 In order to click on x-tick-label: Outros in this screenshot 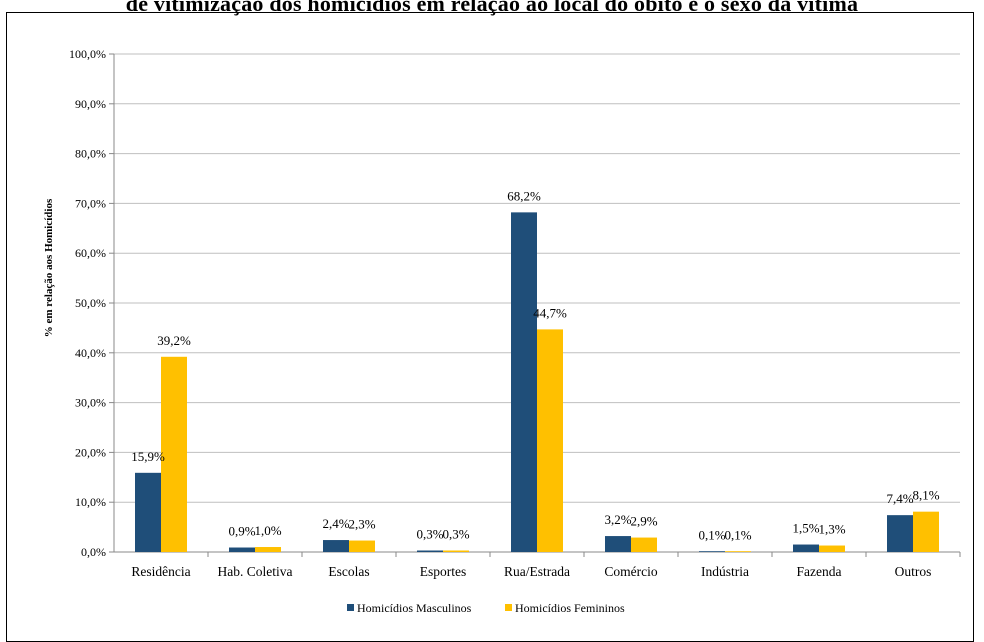, I will do `click(913, 571)`.